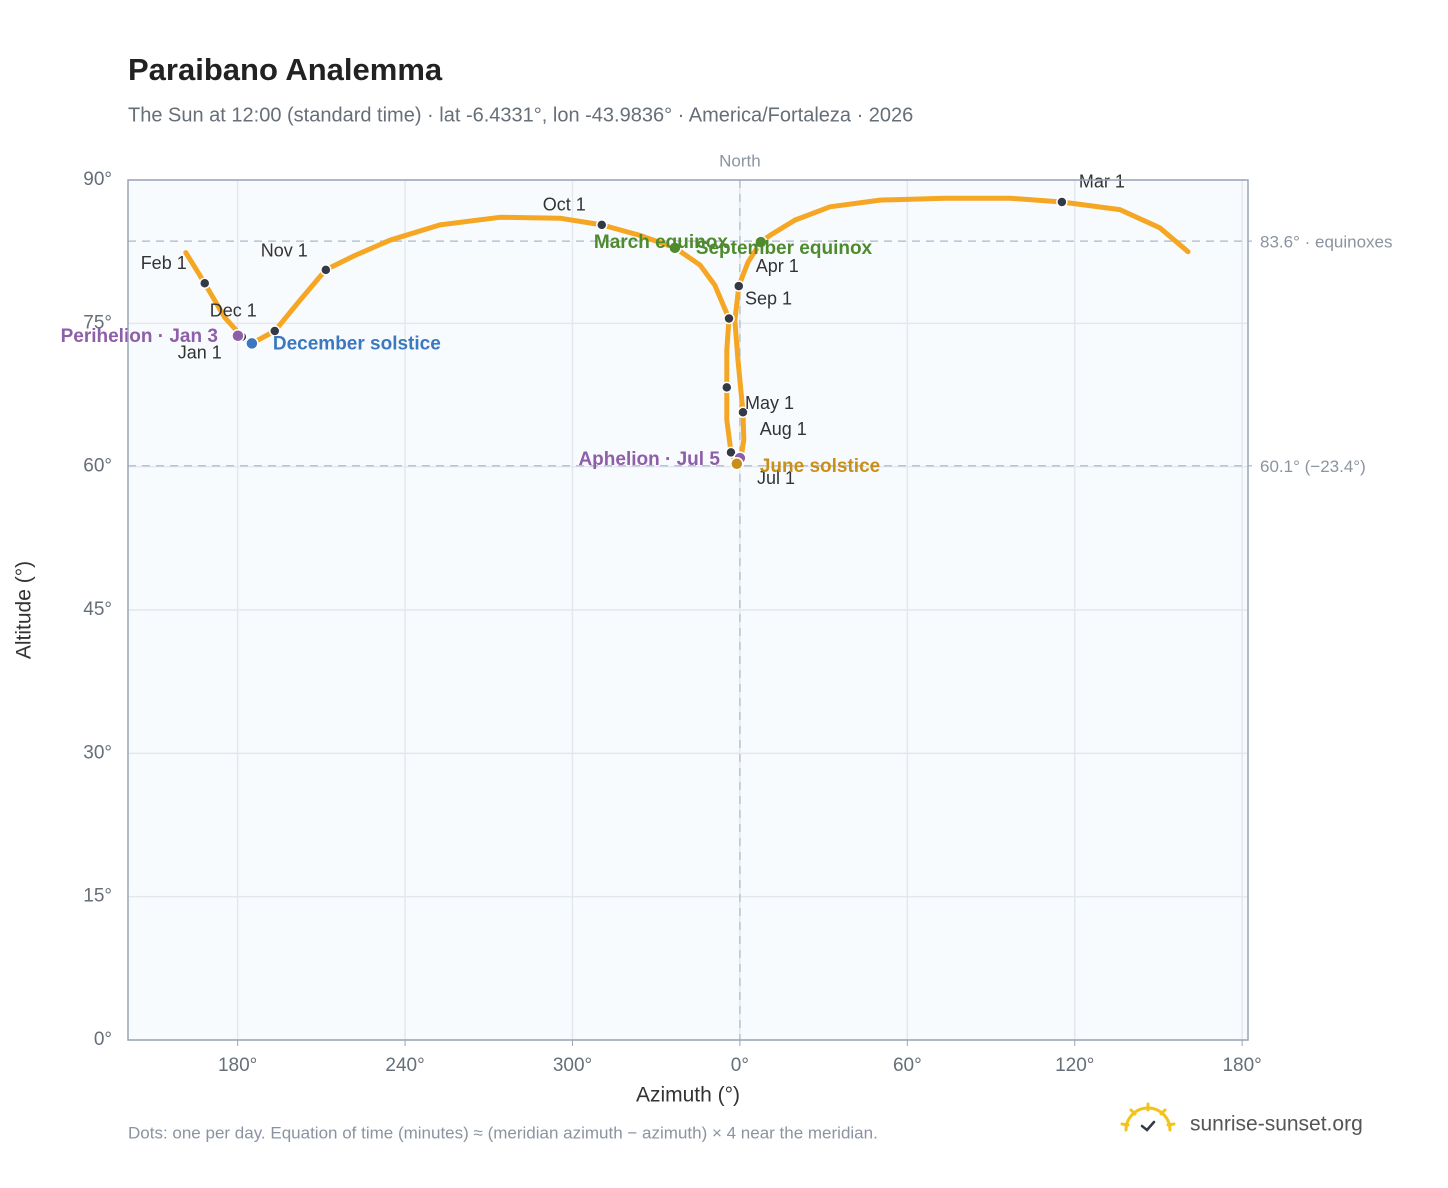 Image resolution: width=1448 pixels, height=1188 pixels. Describe the element at coordinates (97, 609) in the screenshot. I see `y-tick-label: 45°` at that location.